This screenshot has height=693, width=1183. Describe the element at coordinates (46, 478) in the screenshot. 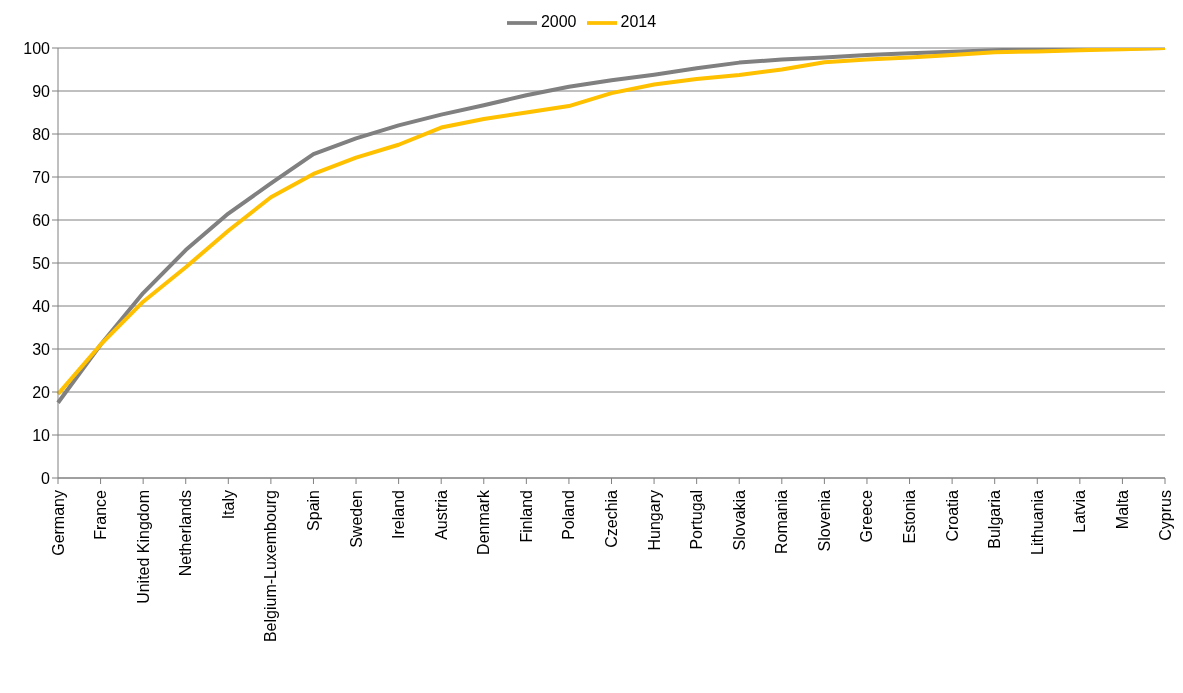

I see `y-tick-label: 0` at that location.